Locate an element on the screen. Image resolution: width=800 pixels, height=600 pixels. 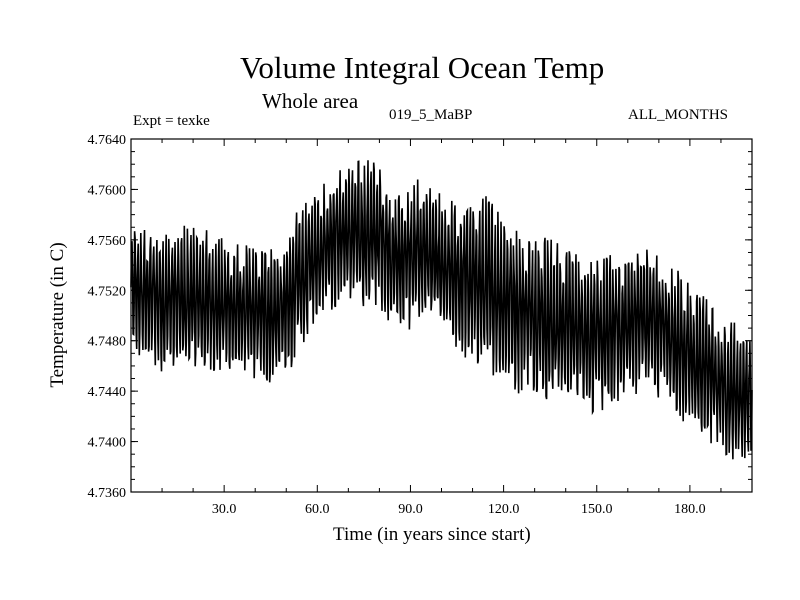
x-tick-label: 120.0 is located at coordinates (504, 509).